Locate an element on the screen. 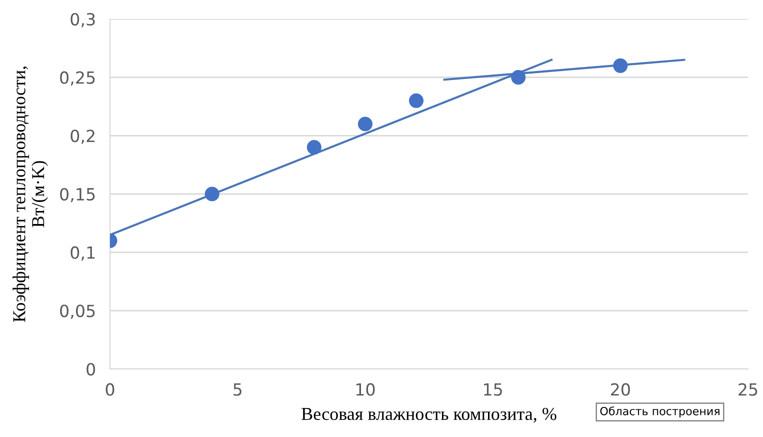 The height and width of the screenshot is (437, 763). y-tick-label: 0,15 is located at coordinates (77, 195).